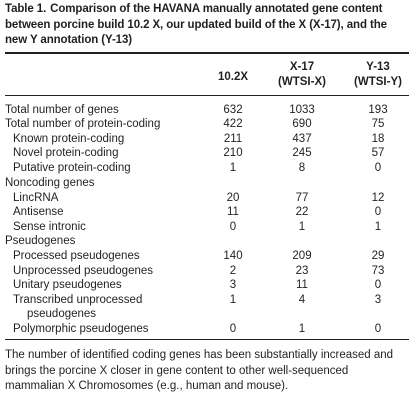  I want to click on value-y-13: 29, so click(378, 256).